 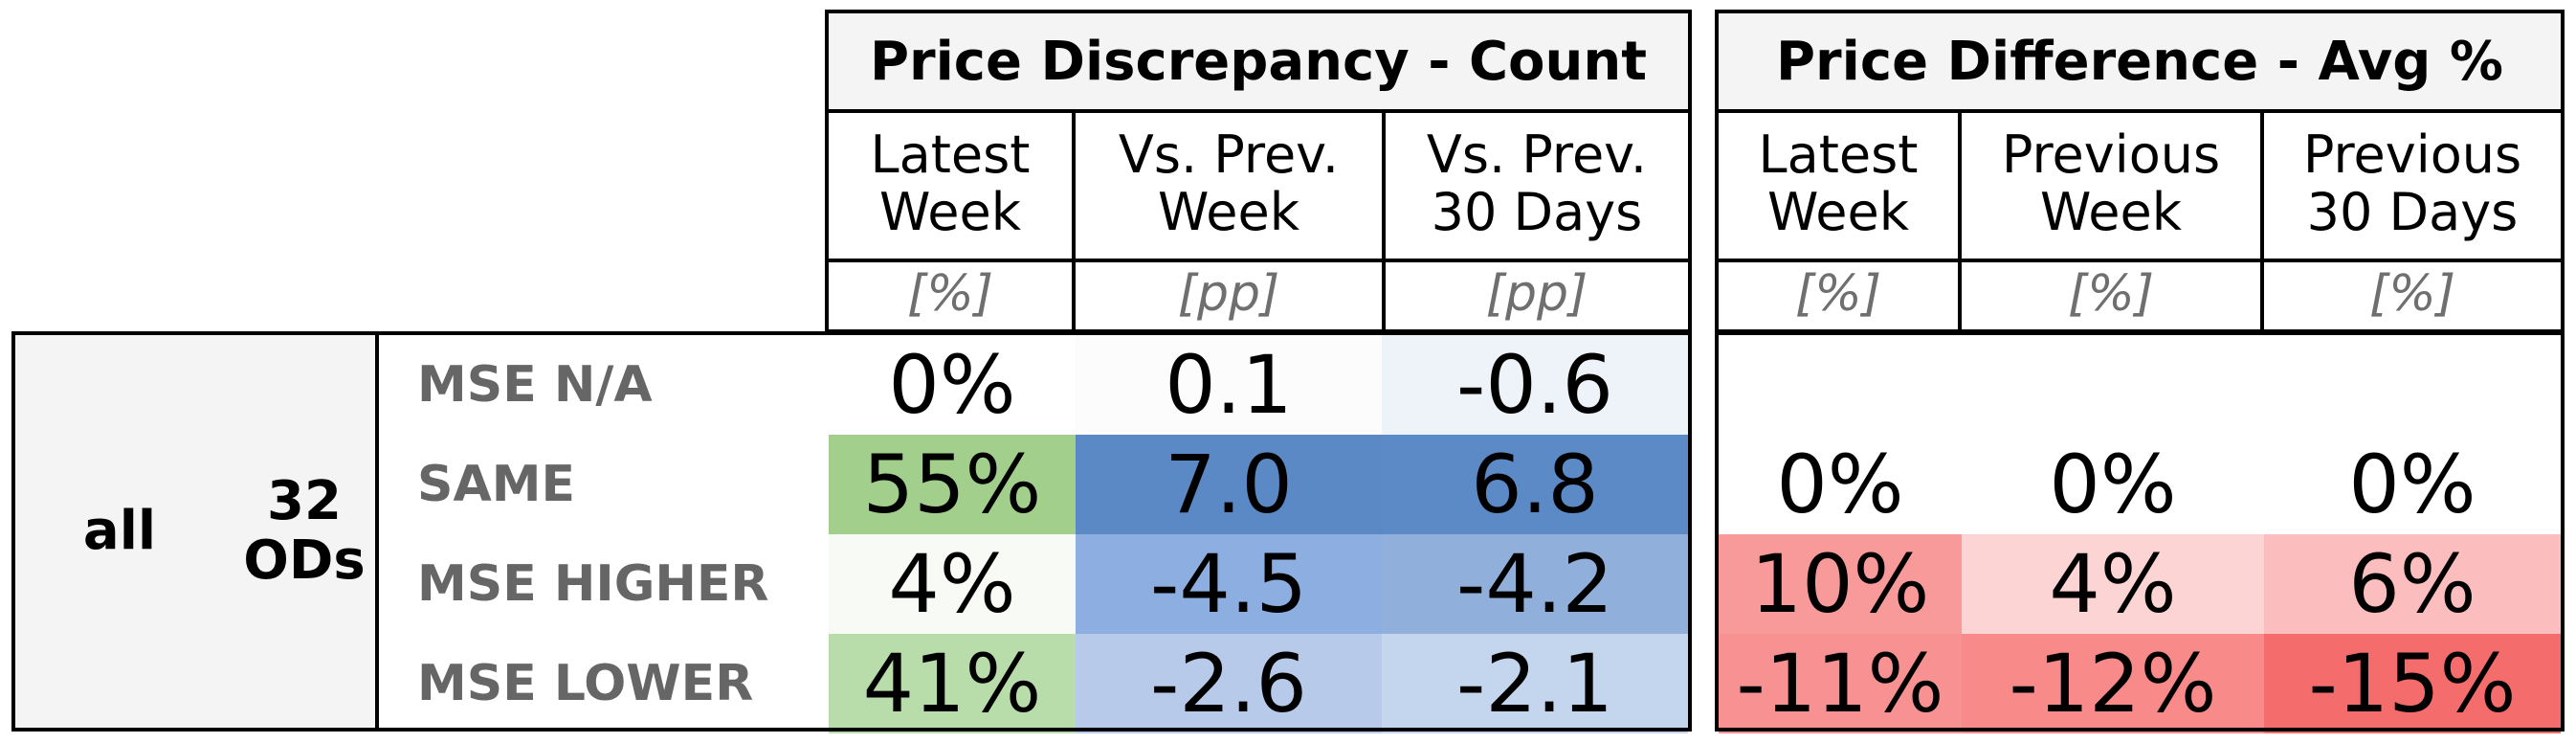 I want to click on col-header-diff-previous-week: Previous Week, so click(x=2111, y=185).